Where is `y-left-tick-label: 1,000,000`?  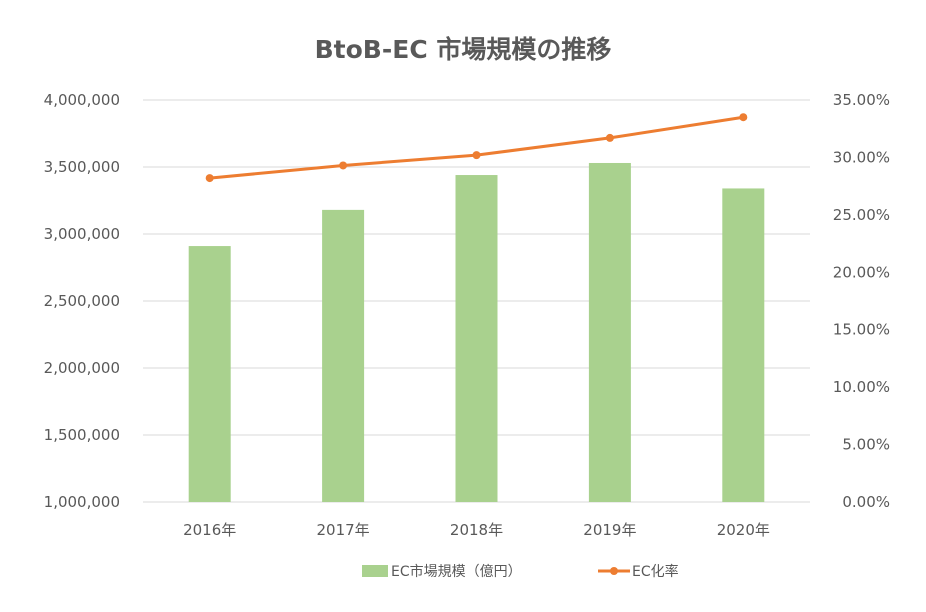 y-left-tick-label: 1,000,000 is located at coordinates (82, 502).